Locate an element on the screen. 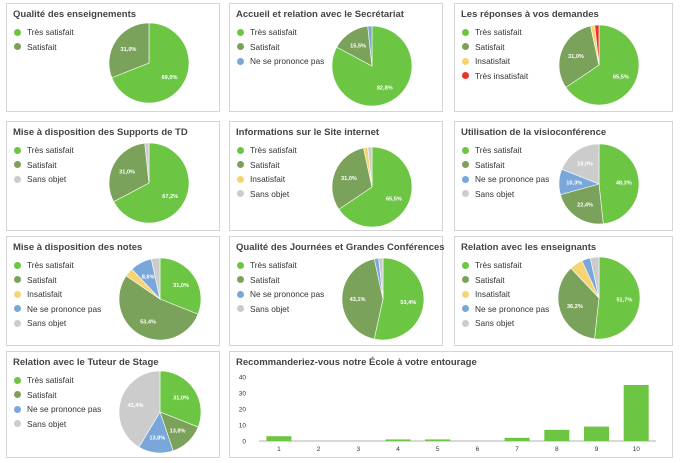 This screenshot has height=463, width=680. pie-data-label: 65,5% is located at coordinates (621, 78).